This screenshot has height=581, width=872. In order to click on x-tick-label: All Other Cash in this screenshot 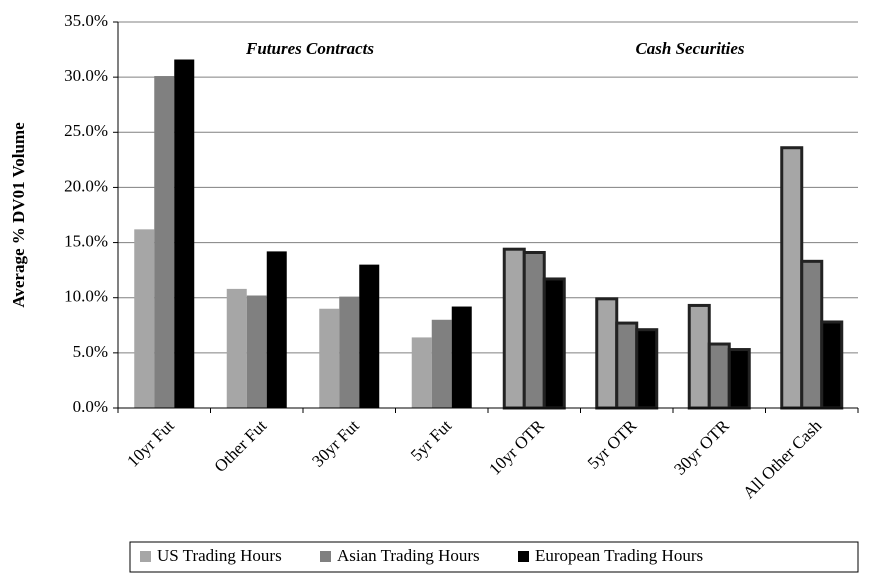, I will do `click(782, 459)`.